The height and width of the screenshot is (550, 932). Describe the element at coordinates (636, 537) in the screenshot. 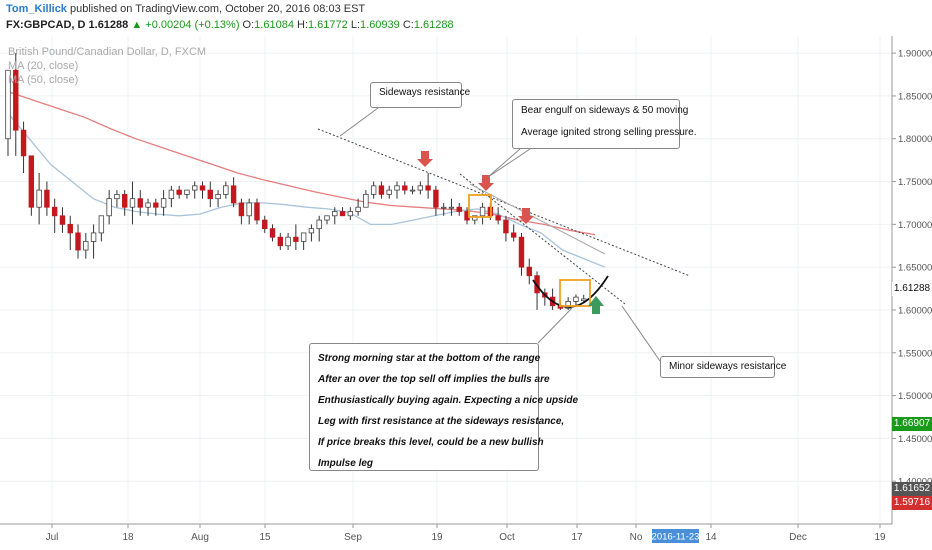

I see `x-tick-label: No` at that location.